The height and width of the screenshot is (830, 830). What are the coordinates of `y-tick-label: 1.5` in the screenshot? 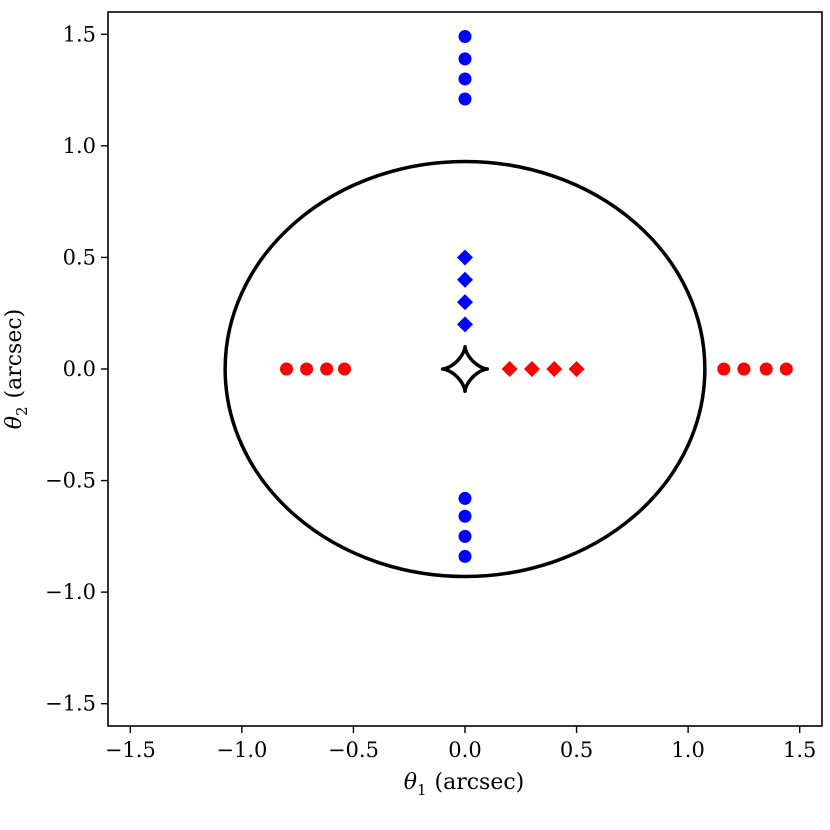 It's located at (79, 34).